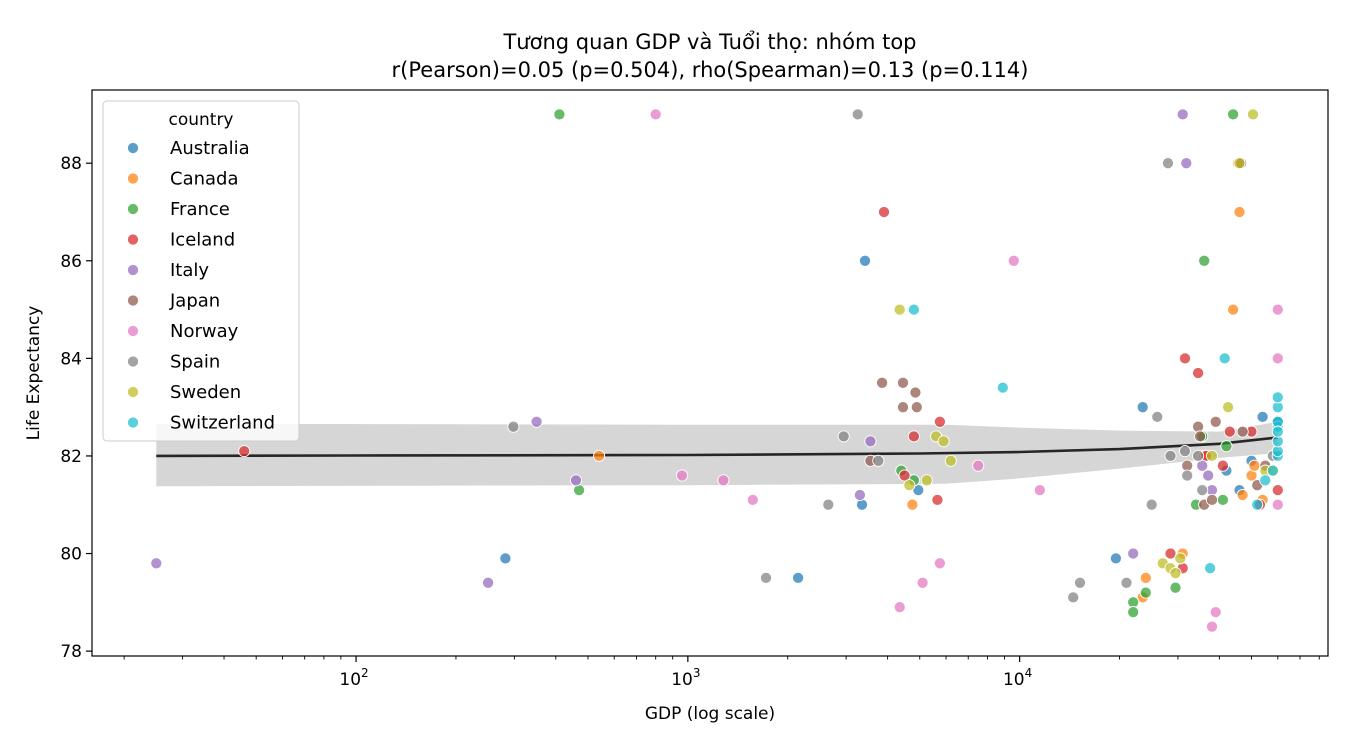  What do you see at coordinates (202, 240) in the screenshot?
I see `legend-label-iceland: Iceland` at bounding box center [202, 240].